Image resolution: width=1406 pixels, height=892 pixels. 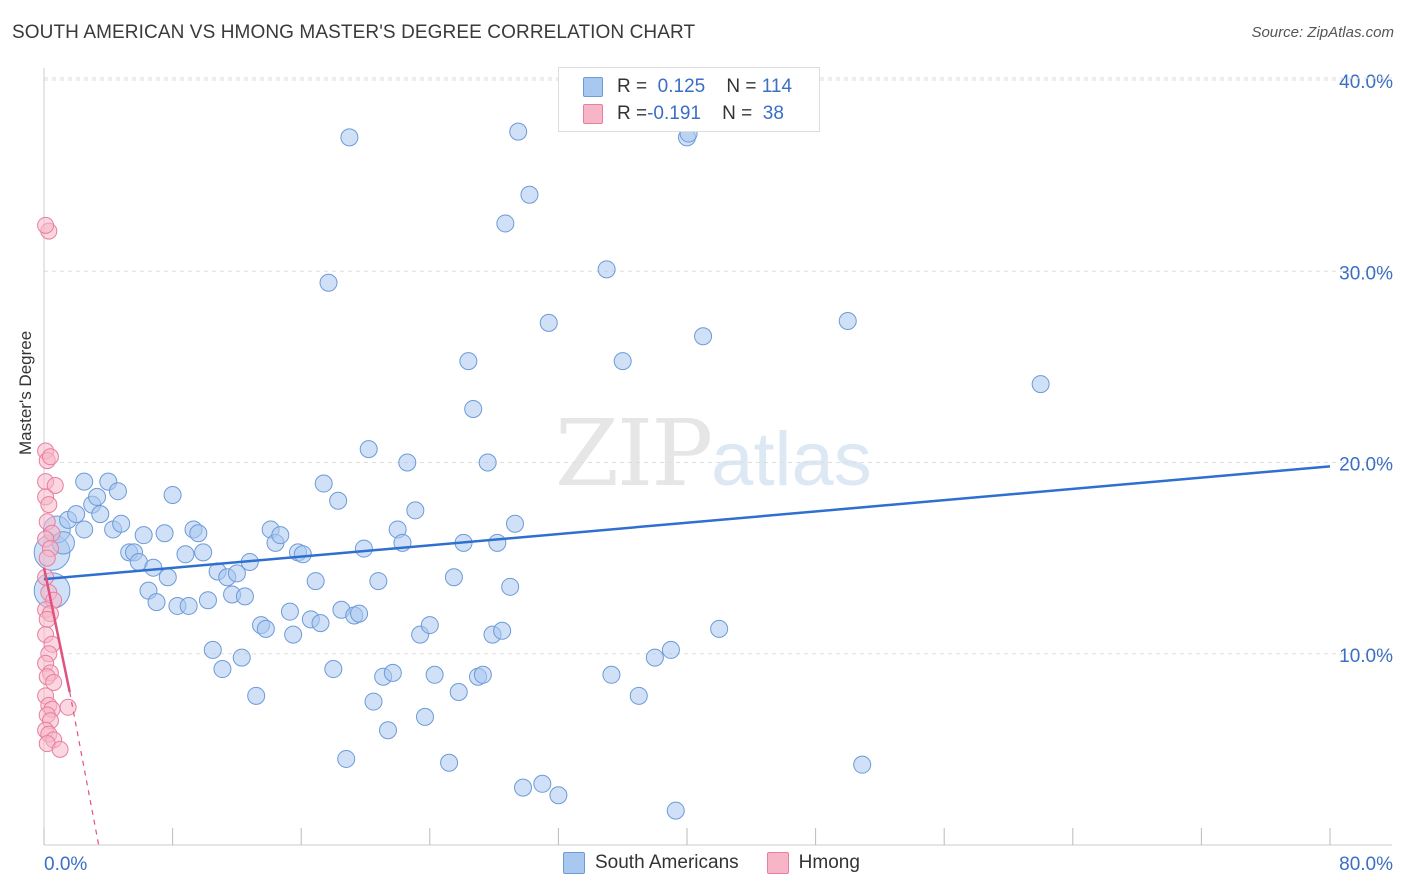 I want to click on watermark-atlas: atlas, so click(x=791, y=459).